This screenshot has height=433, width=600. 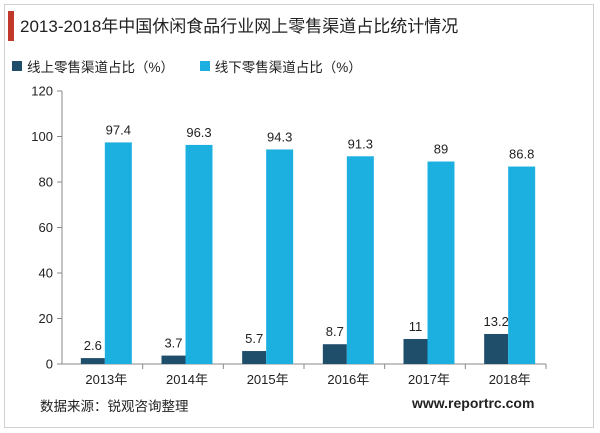 What do you see at coordinates (46, 227) in the screenshot?
I see `y-tick-label: 60` at bounding box center [46, 227].